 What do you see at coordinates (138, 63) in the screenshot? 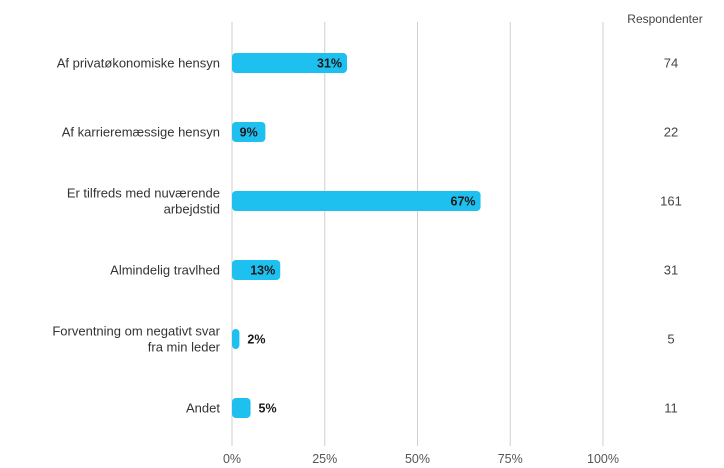
I see `category-label: Af privatøkonomiske hensyn` at bounding box center [138, 63].